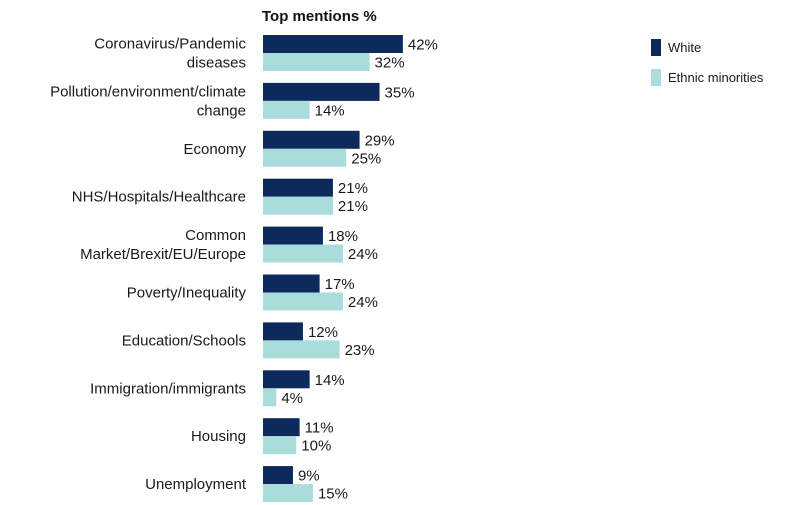 This screenshot has height=505, width=786. What do you see at coordinates (292, 398) in the screenshot?
I see `value-label: 4%` at bounding box center [292, 398].